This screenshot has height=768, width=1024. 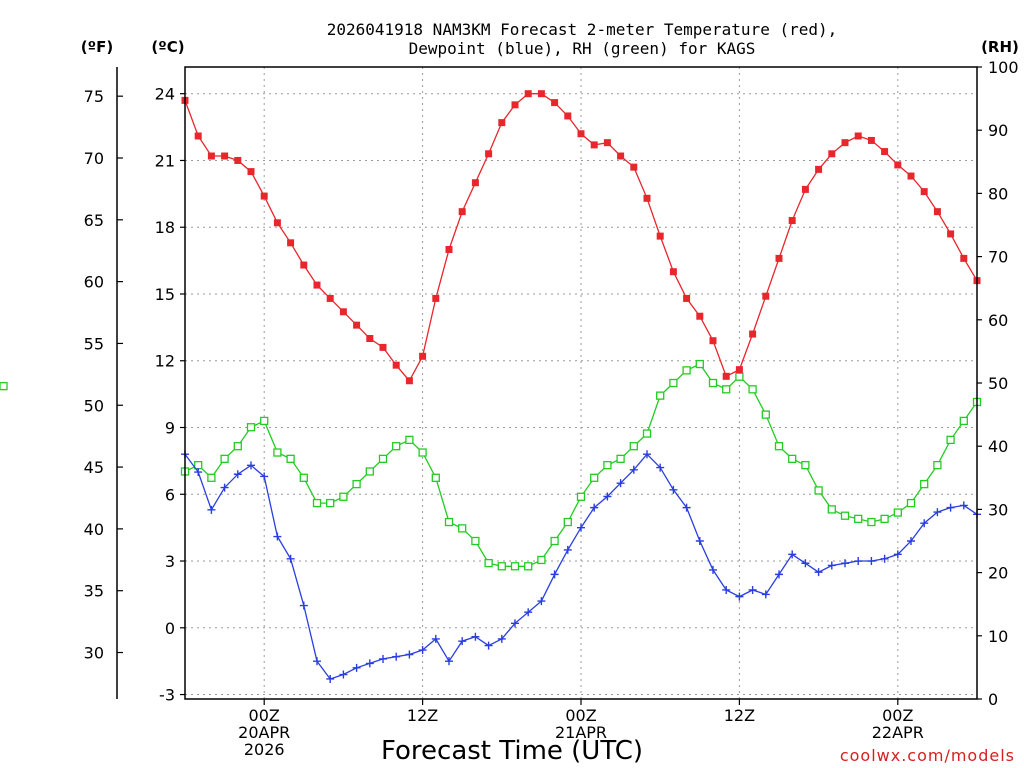 I want to click on rh-tick-label: 50, so click(x=998, y=383).